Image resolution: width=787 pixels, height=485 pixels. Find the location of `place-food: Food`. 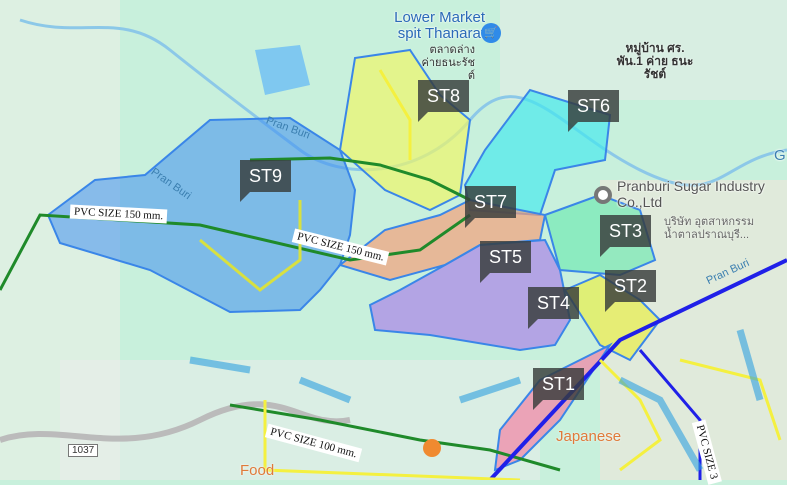

place-food: Food is located at coordinates (257, 470).